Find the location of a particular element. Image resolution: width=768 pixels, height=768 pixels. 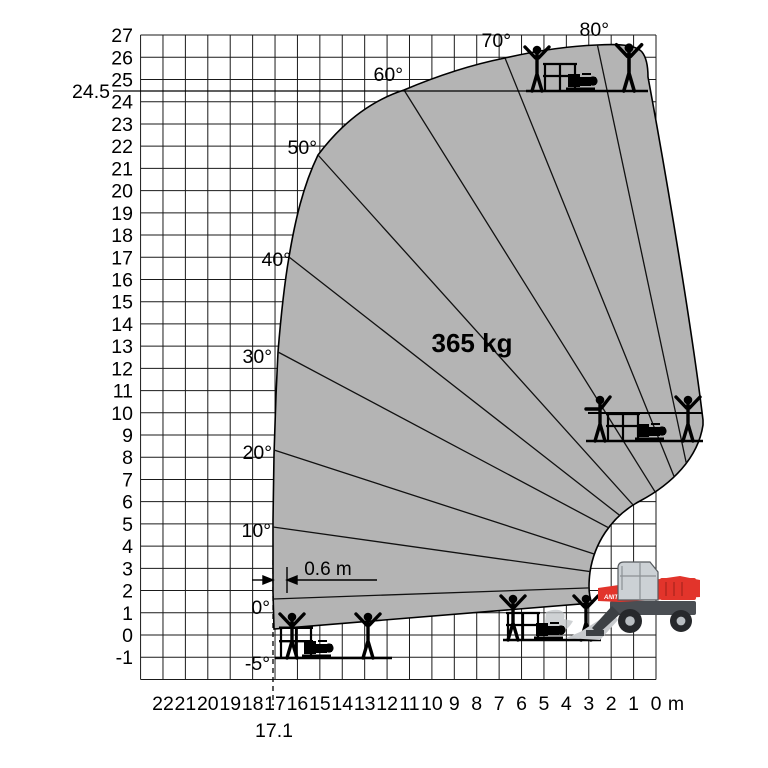

x-tick-label: 8 is located at coordinates (476, 704).